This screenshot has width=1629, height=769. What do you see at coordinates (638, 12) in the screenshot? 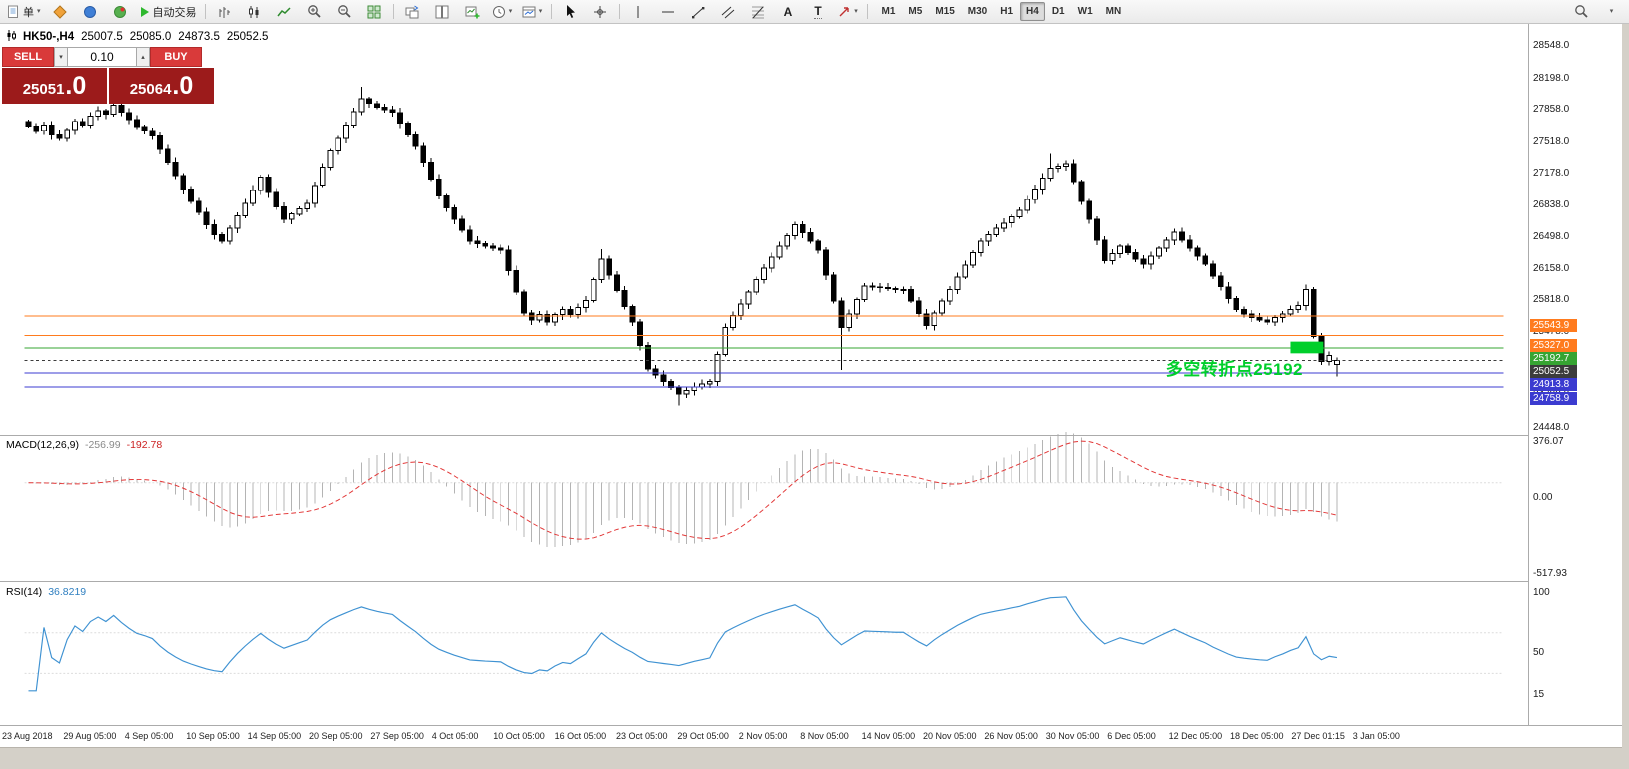
I see `vertical-line-button` at bounding box center [638, 12].